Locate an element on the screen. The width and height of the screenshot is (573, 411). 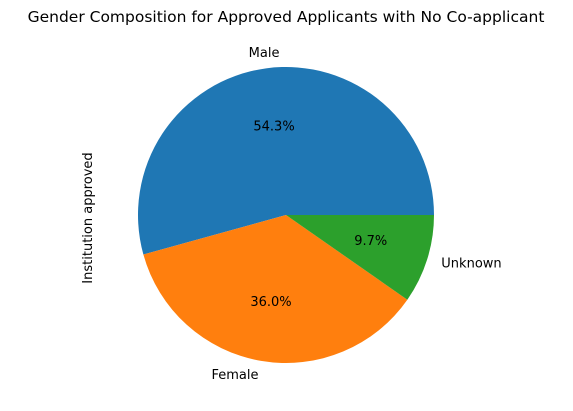
pie-slice-unknown is located at coordinates (360, 257).